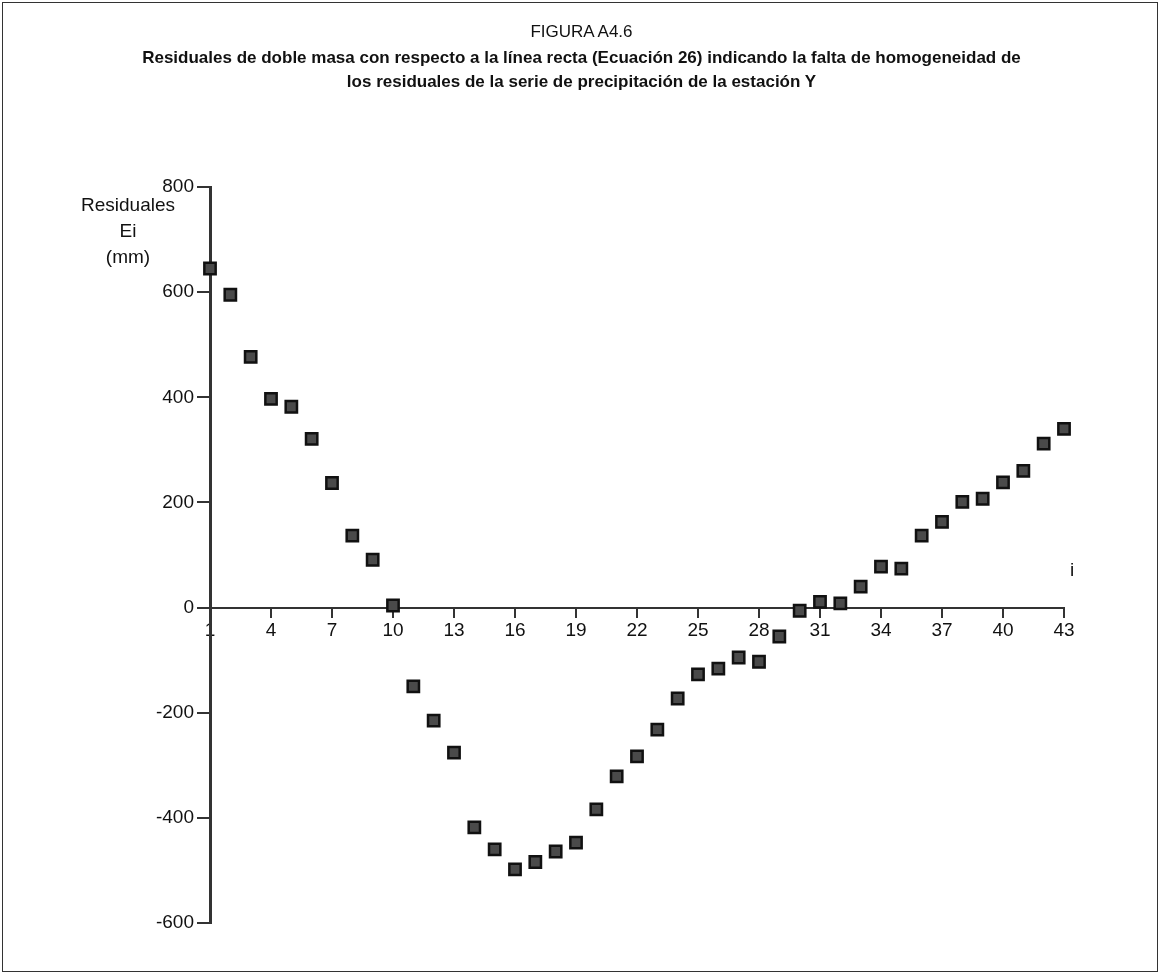 This screenshot has height=976, width=1163. I want to click on x-tick-label: 43, so click(1064, 630).